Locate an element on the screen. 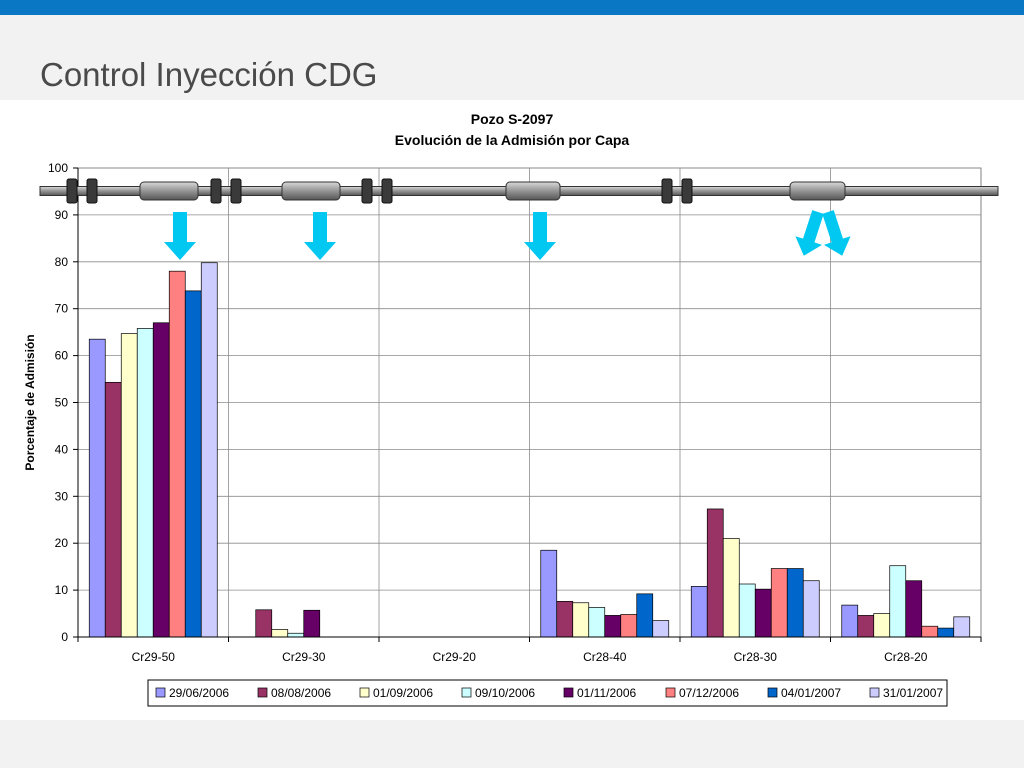 The width and height of the screenshot is (1024, 768). legend-label: 04/01/2007 is located at coordinates (811, 693).